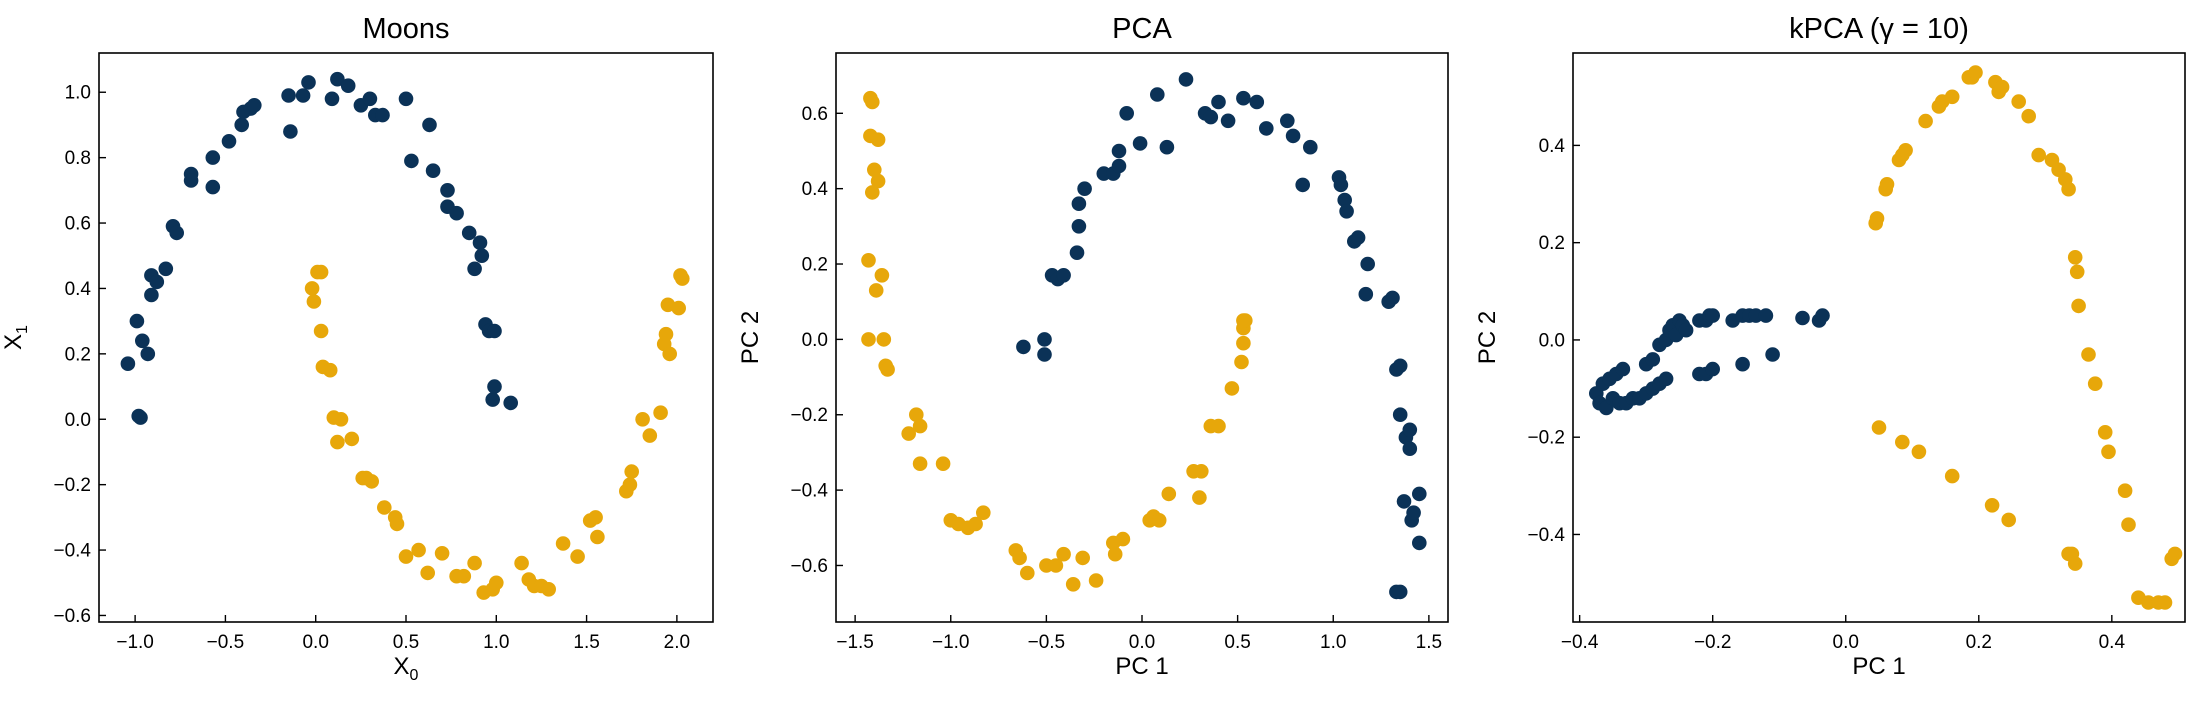 This screenshot has width=2199, height=704. Describe the element at coordinates (1142, 642) in the screenshot. I see `x-tick-label: 0.0` at that location.